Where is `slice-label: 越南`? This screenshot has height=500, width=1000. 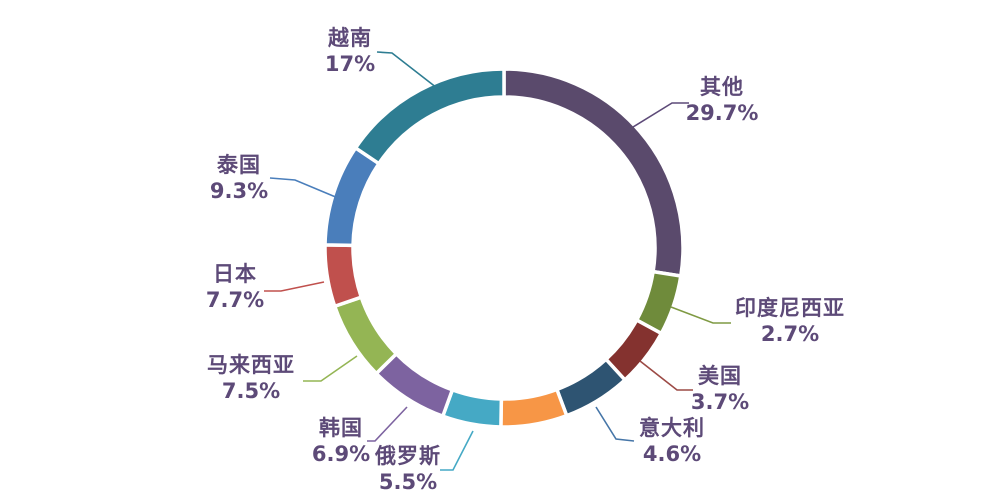
slice-label: 越南 is located at coordinates (350, 38).